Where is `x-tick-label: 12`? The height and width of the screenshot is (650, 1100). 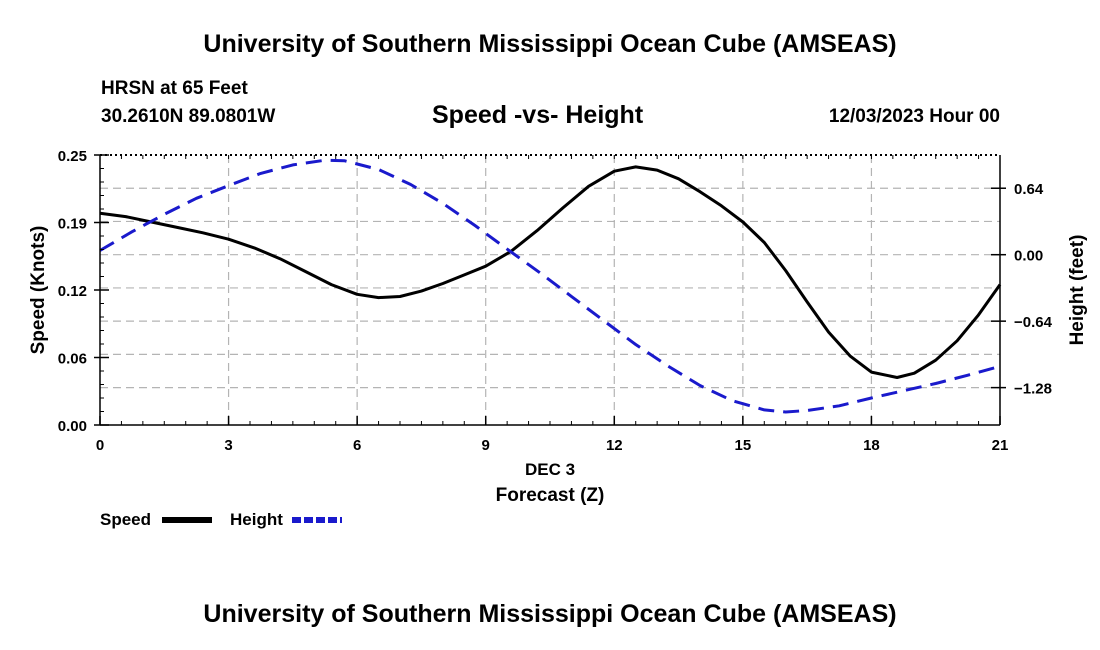 x-tick-label: 12 is located at coordinates (614, 445).